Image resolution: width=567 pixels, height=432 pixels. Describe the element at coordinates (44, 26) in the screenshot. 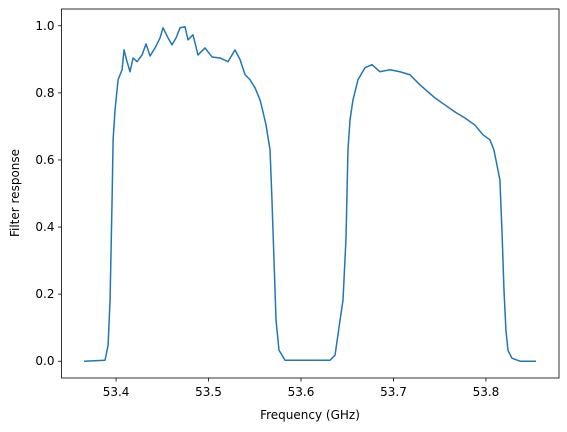

I see `y-tick-label: 1.0` at that location.